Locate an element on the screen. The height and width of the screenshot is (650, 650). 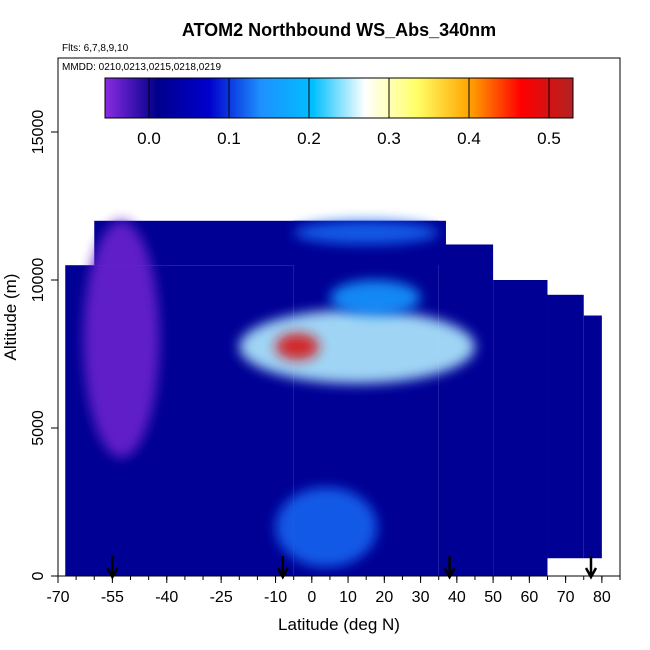
x-tick-label: 60 is located at coordinates (529, 597).